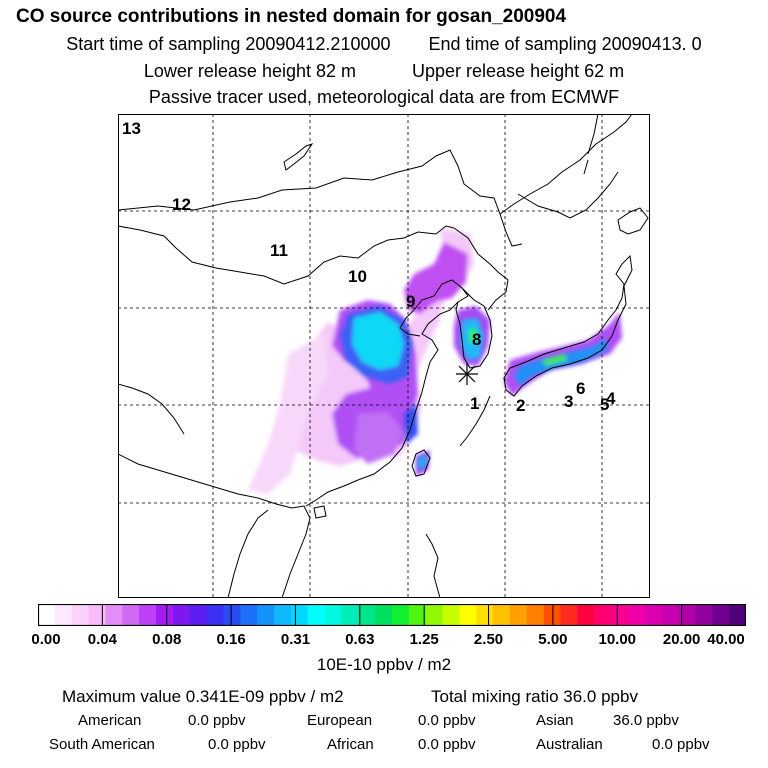  Describe the element at coordinates (279, 250) in the screenshot. I see `region-label-11: 11` at that location.